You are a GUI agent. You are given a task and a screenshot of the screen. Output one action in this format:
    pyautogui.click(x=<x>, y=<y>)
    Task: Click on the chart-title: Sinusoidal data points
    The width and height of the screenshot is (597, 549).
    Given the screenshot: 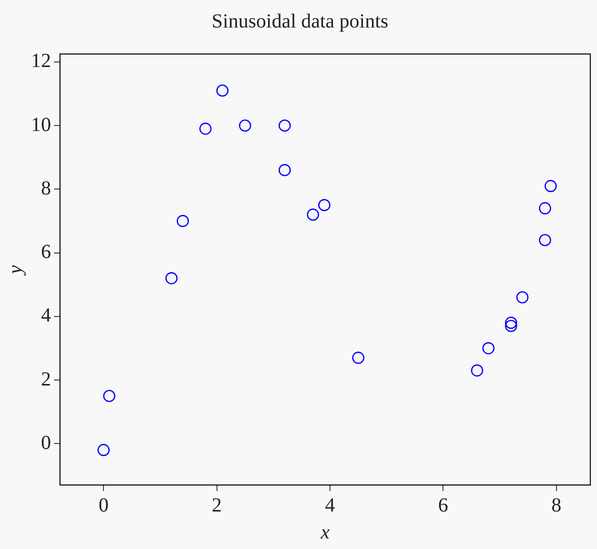 What is the action you would take?
    pyautogui.click(x=300, y=21)
    